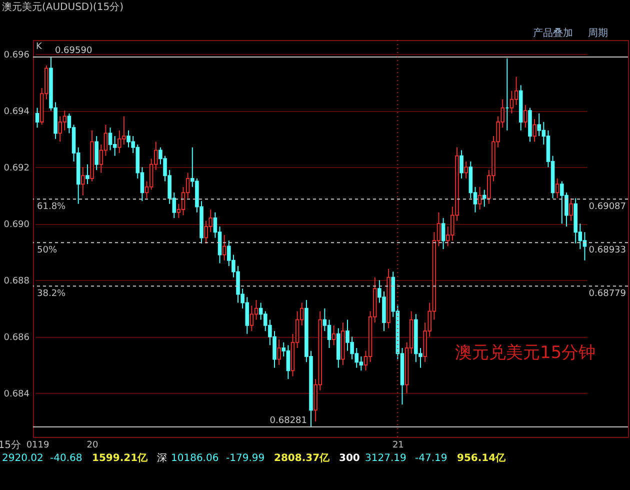  What do you see at coordinates (17, 281) in the screenshot?
I see `y-tick-label: 0.688` at bounding box center [17, 281].